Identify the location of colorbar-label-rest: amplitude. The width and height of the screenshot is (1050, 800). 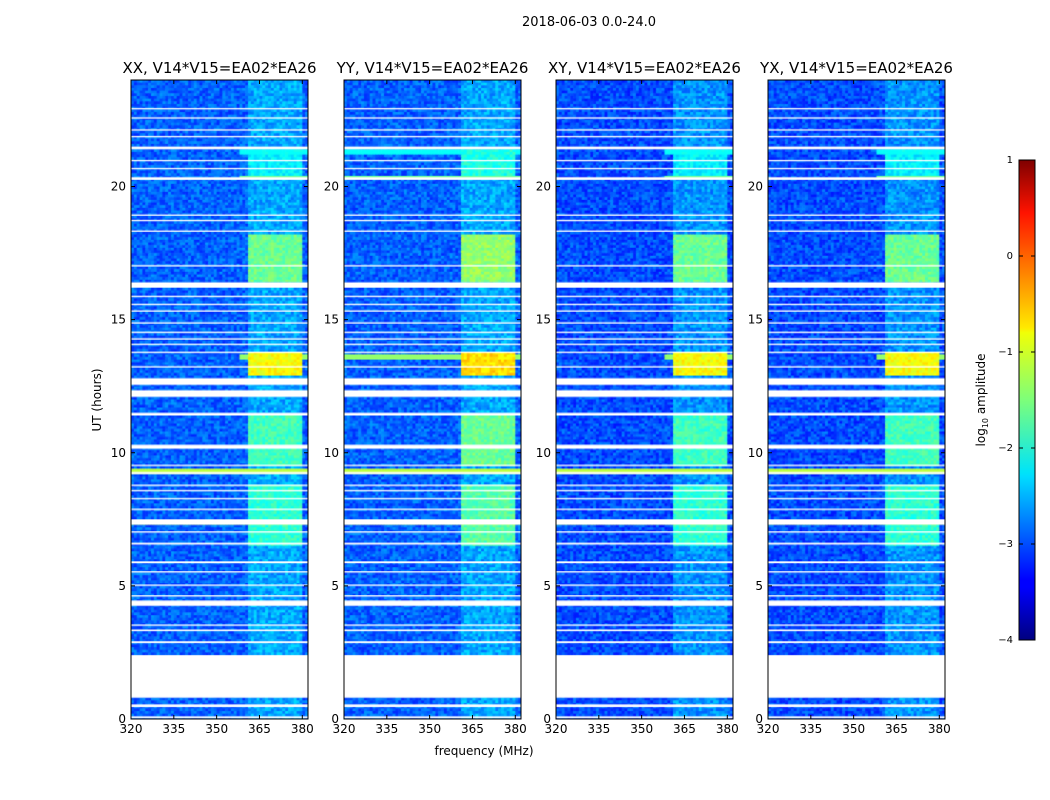
(981, 386).